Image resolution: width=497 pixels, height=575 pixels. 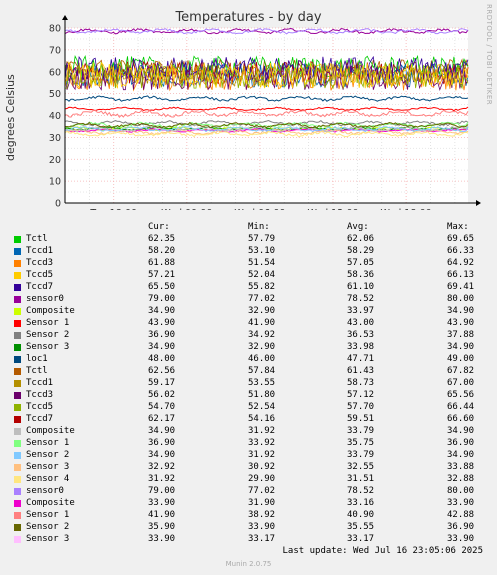 What do you see at coordinates (162, 323) in the screenshot?
I see `legend-cur-value: 43.90` at bounding box center [162, 323].